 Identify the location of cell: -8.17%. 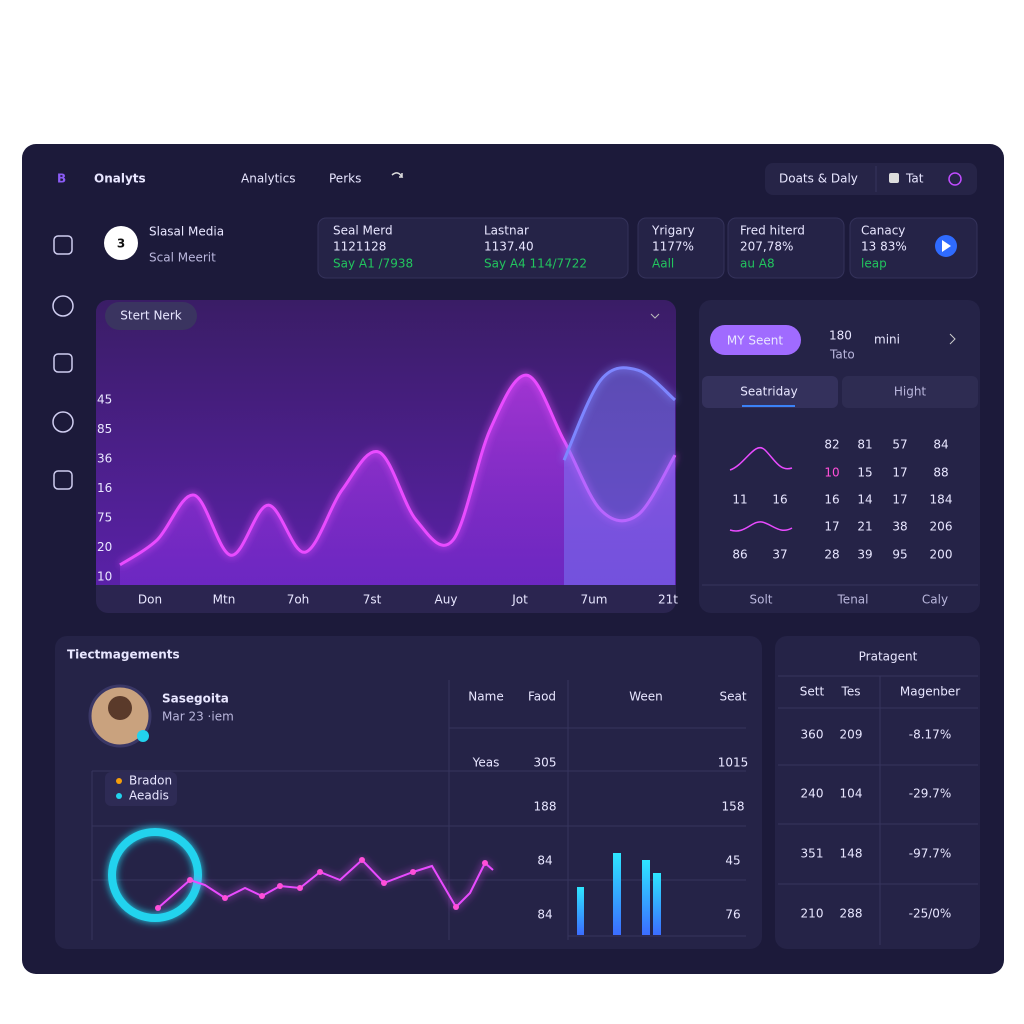
(930, 735).